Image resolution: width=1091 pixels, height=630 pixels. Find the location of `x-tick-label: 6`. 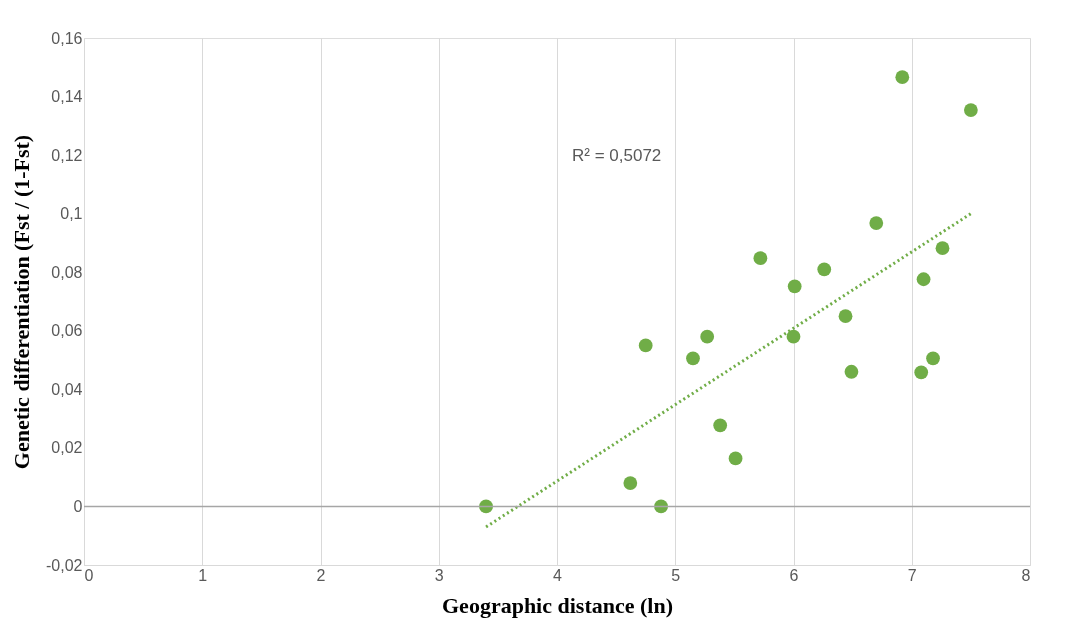

x-tick-label: 6 is located at coordinates (794, 575).